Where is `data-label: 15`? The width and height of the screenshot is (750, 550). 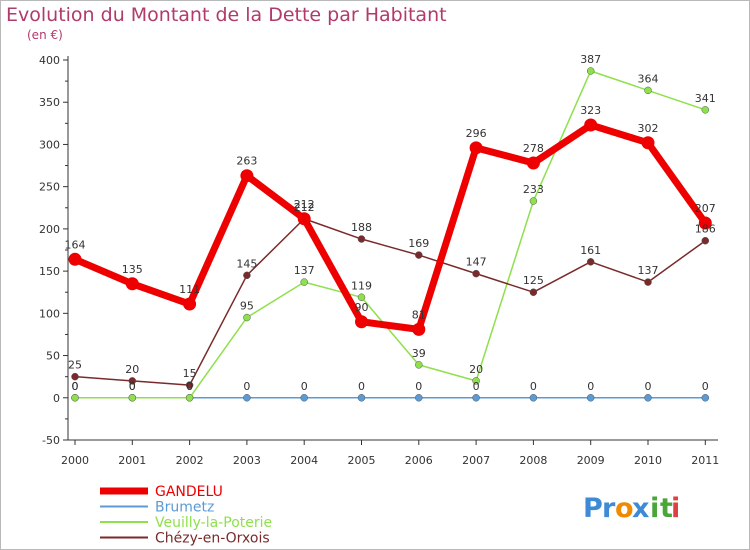 data-label: 15 is located at coordinates (190, 373).